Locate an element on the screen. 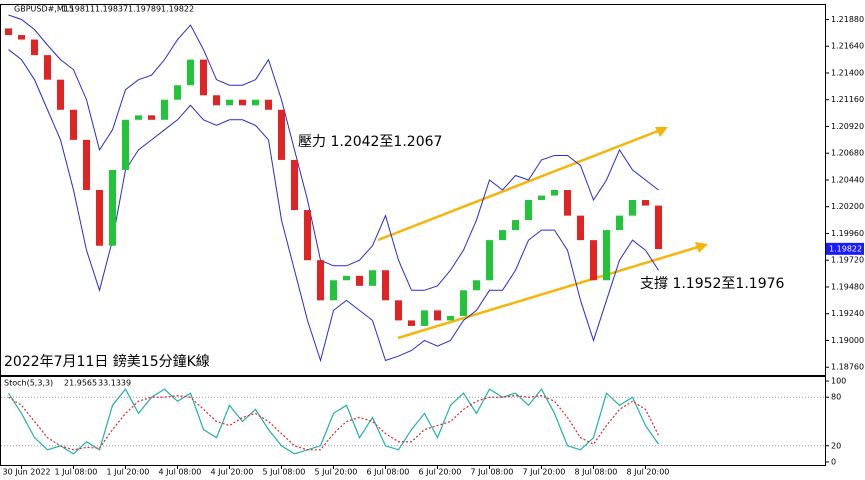 The width and height of the screenshot is (865, 480). y-tick-label: 1.20920 is located at coordinates (847, 126).